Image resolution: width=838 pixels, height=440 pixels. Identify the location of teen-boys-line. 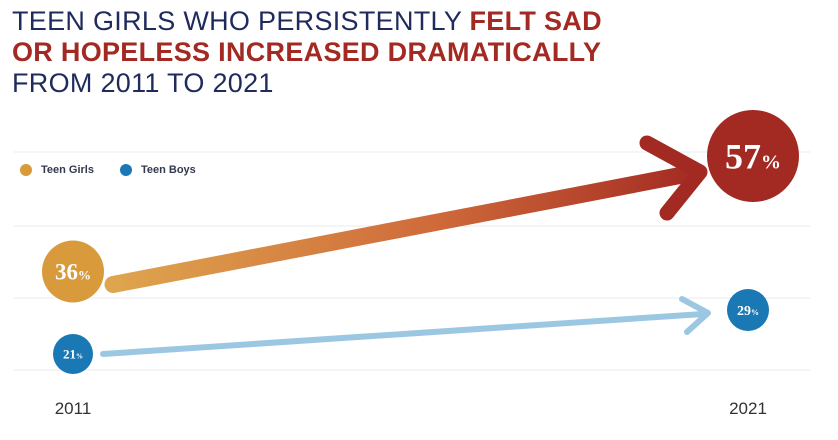
(403, 334).